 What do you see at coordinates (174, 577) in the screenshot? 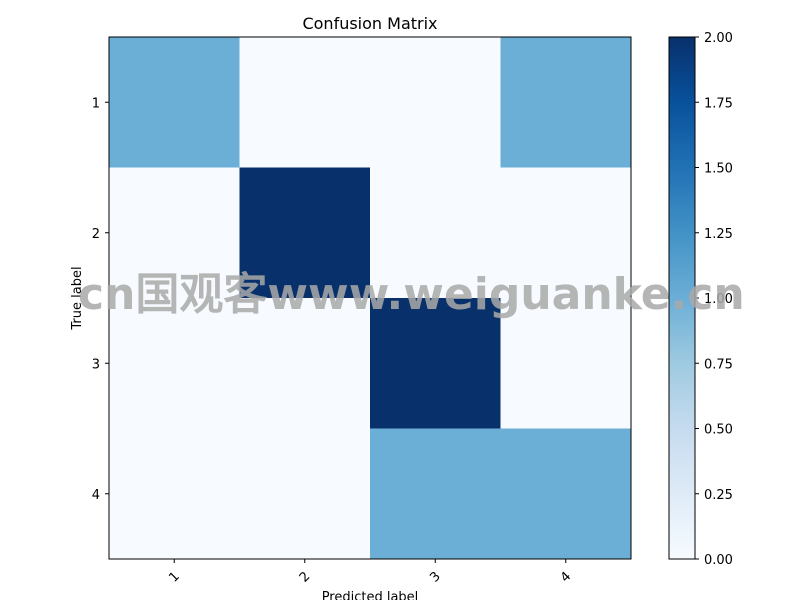
I see `x-tick-label: 1` at bounding box center [174, 577].